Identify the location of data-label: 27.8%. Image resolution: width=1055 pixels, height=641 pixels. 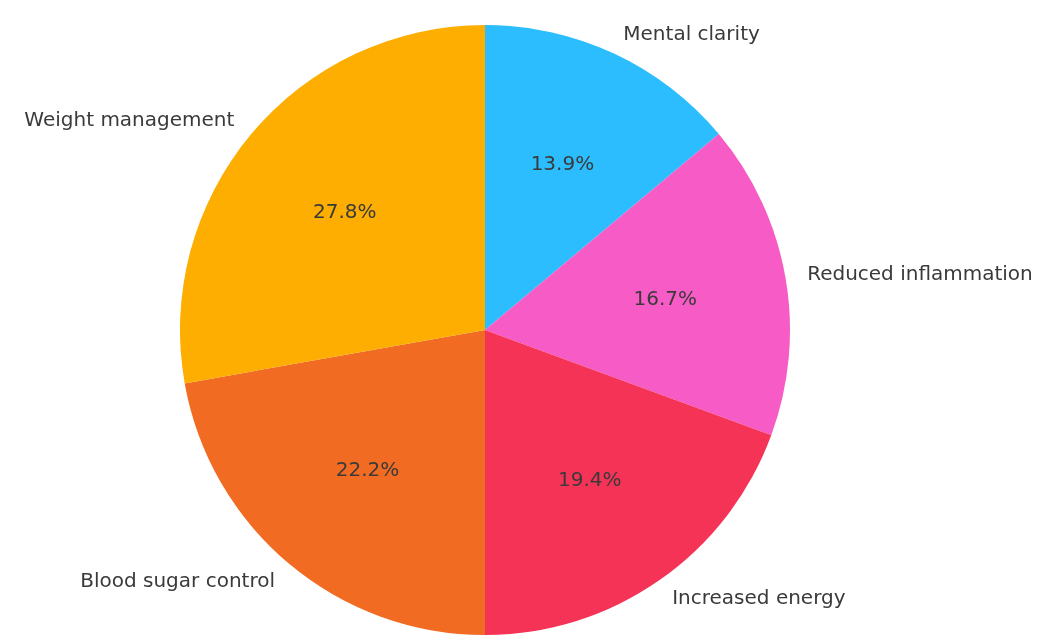
(344, 211).